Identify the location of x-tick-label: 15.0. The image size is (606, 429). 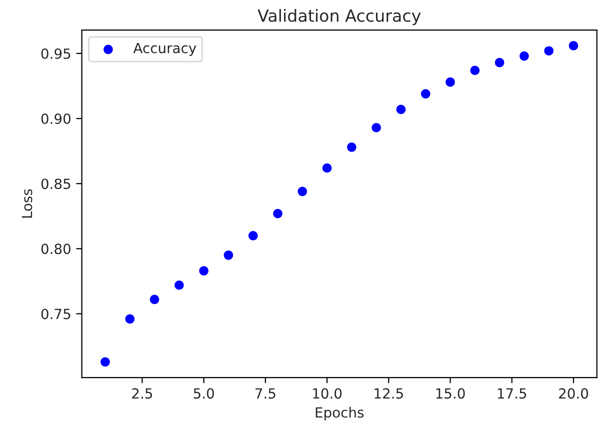
(450, 393).